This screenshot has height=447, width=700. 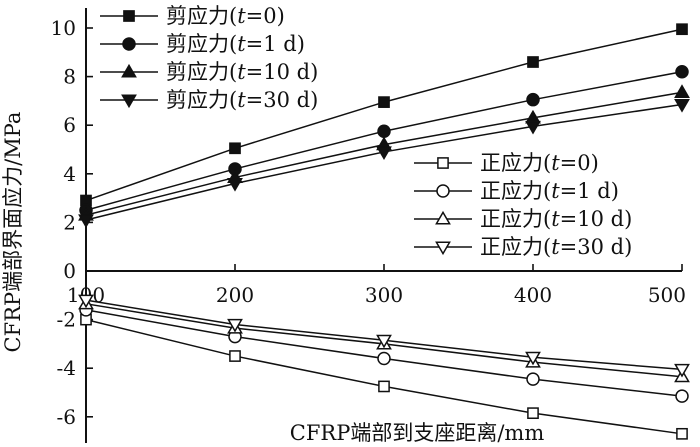 I want to click on legend-entry: 正应力(t=1 d), so click(x=516, y=191).